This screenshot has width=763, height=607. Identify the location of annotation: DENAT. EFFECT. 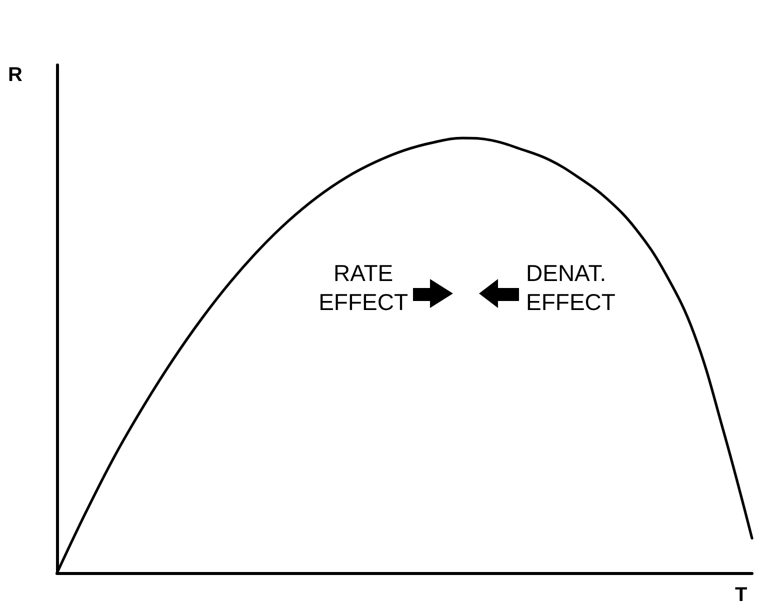
(571, 288).